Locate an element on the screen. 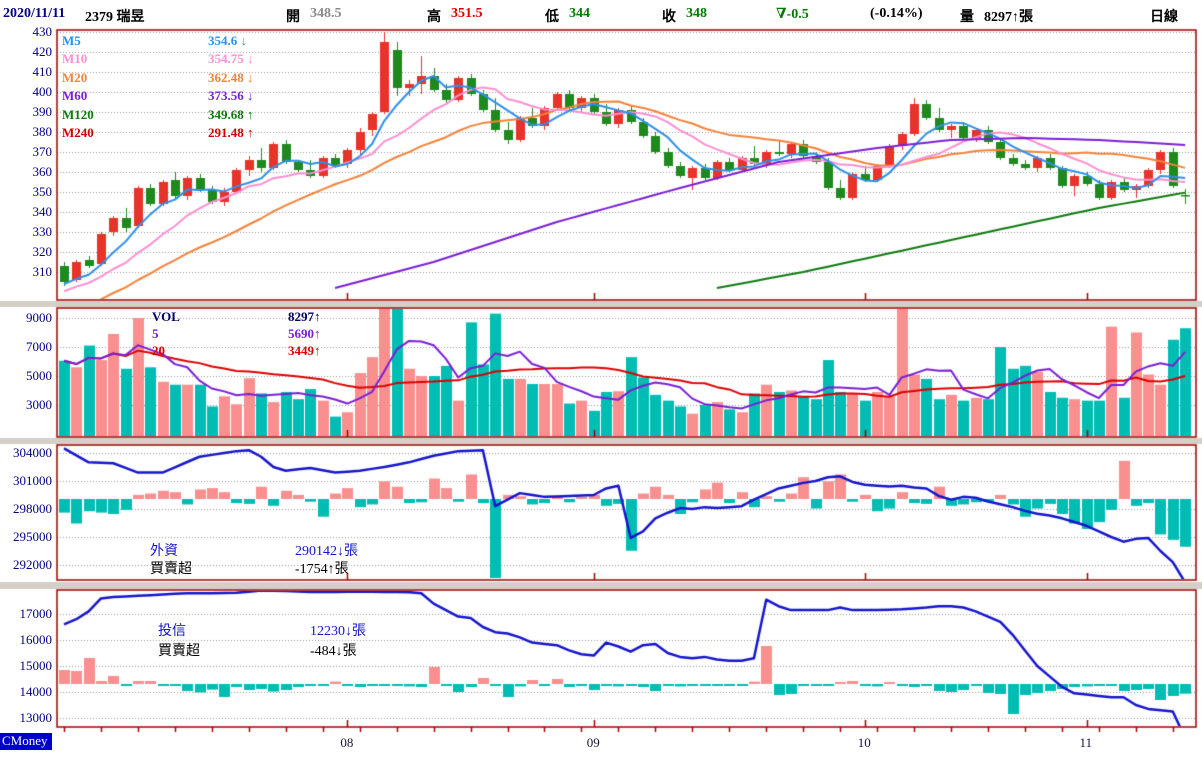 Image resolution: width=1202 pixels, height=758 pixels. ma-value: 354.6 ↓ is located at coordinates (227, 40).